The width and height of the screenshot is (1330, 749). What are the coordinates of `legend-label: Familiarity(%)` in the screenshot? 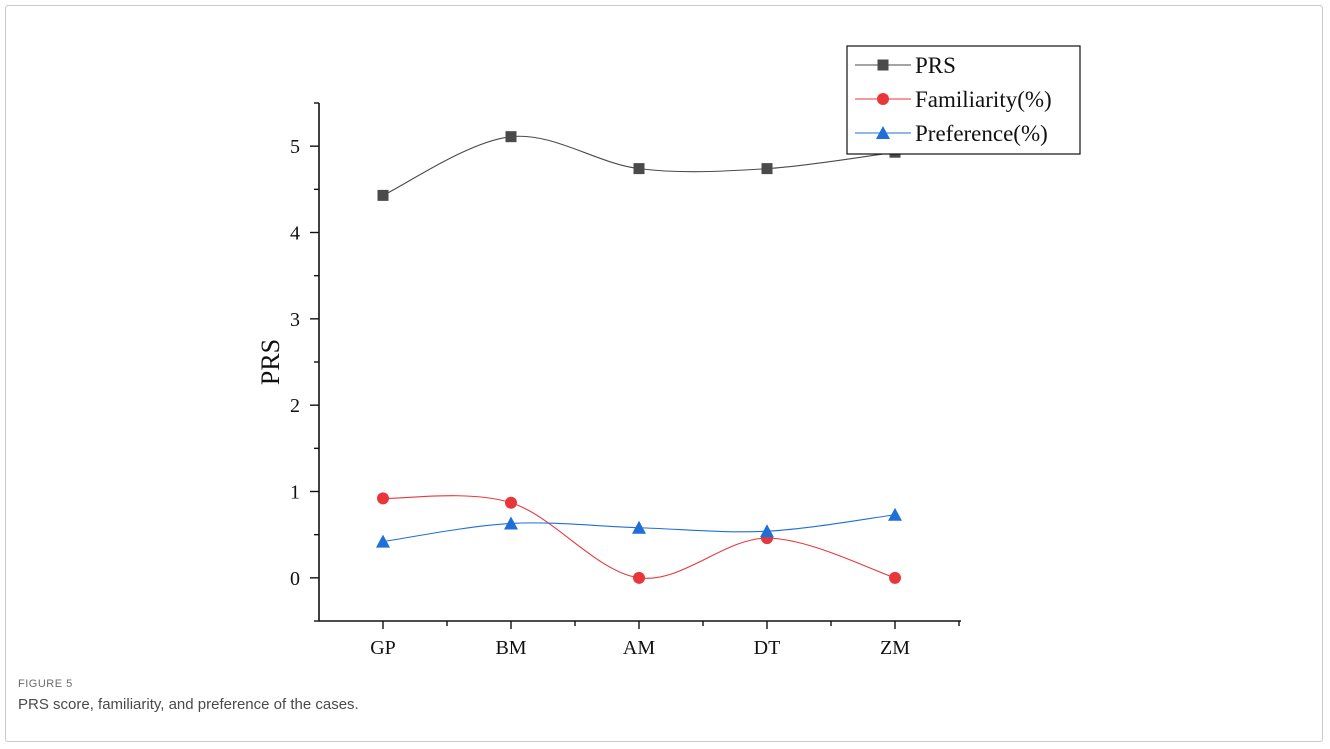 It's located at (983, 99).